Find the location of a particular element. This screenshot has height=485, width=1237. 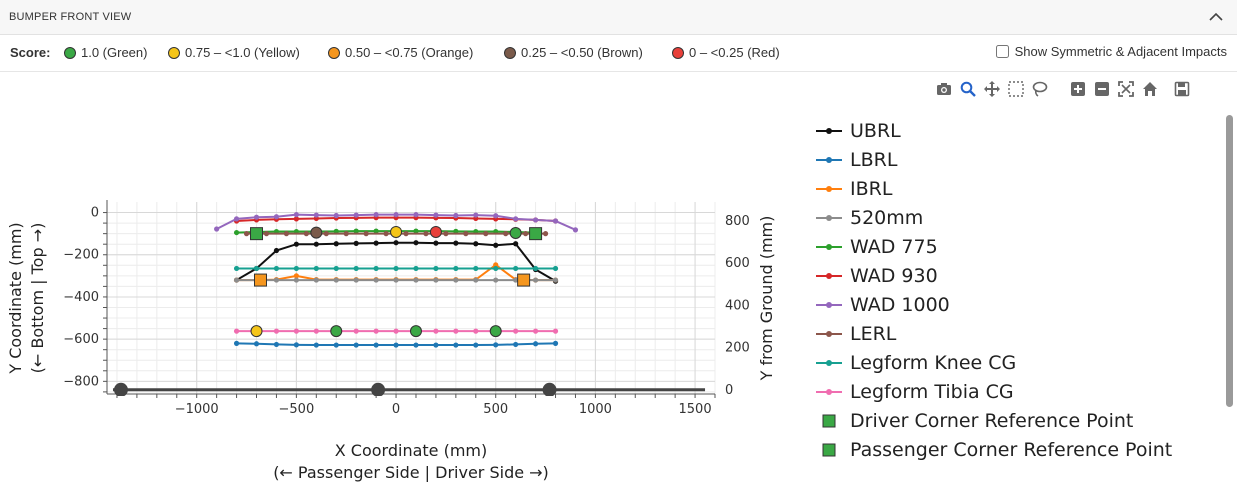

save-icon is located at coordinates (1182, 89).